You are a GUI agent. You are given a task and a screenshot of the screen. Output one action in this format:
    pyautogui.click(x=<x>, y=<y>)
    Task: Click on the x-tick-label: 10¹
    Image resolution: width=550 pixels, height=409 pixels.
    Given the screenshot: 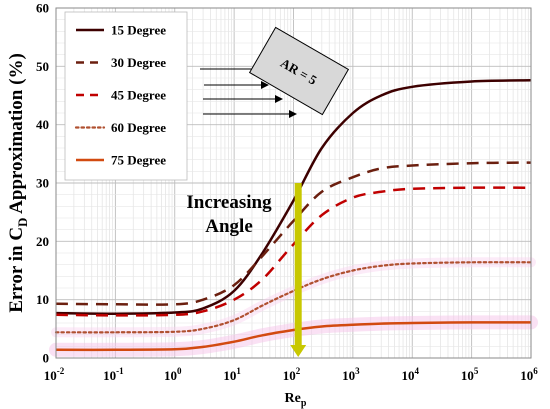 What is the action you would take?
    pyautogui.click(x=232, y=374)
    